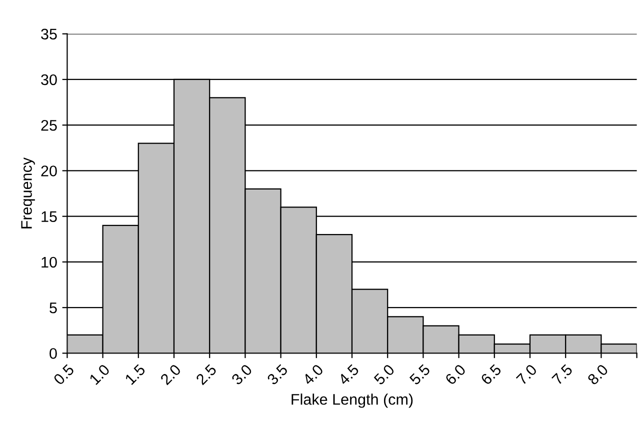  What do you see at coordinates (49, 262) in the screenshot?
I see `y-tick-label: 10` at bounding box center [49, 262].